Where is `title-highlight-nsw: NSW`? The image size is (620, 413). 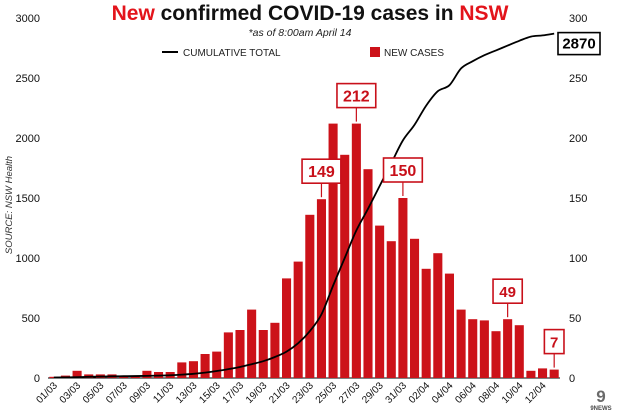
title-highlight-nsw: NSW is located at coordinates (483, 13).